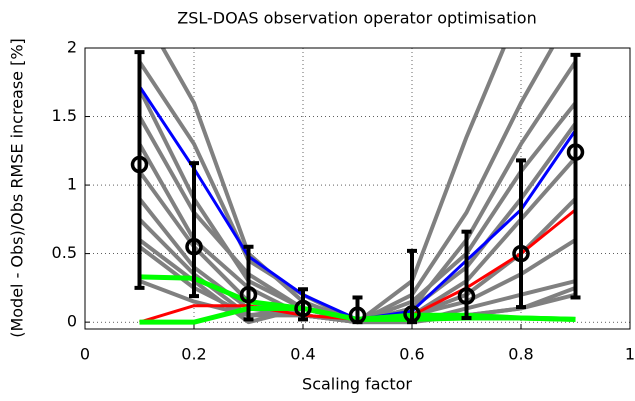  Describe the element at coordinates (72, 321) in the screenshot. I see `y-tick-label: 0` at that location.